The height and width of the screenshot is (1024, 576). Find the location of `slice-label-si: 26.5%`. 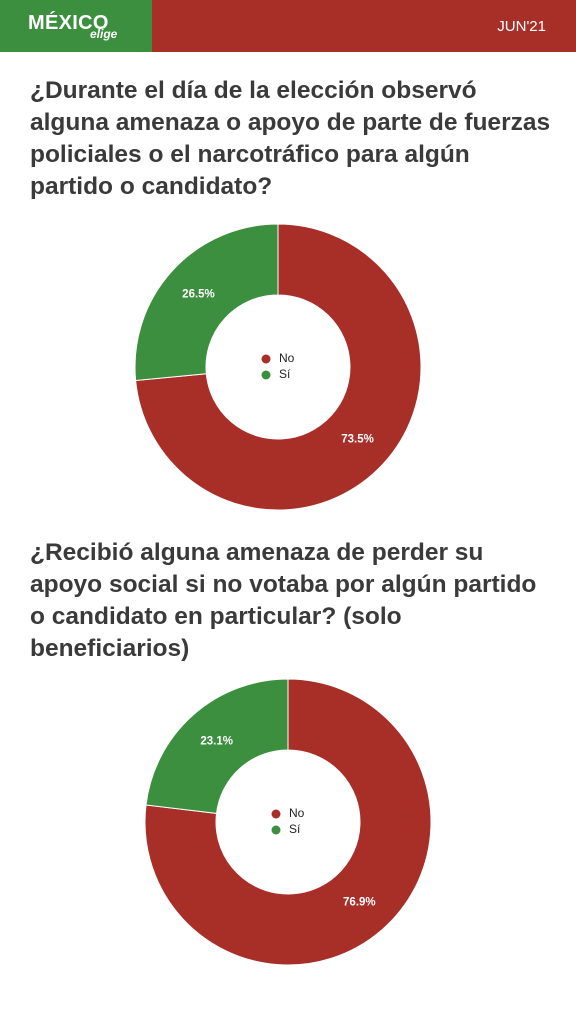

slice-label-si: 26.5% is located at coordinates (198, 295).